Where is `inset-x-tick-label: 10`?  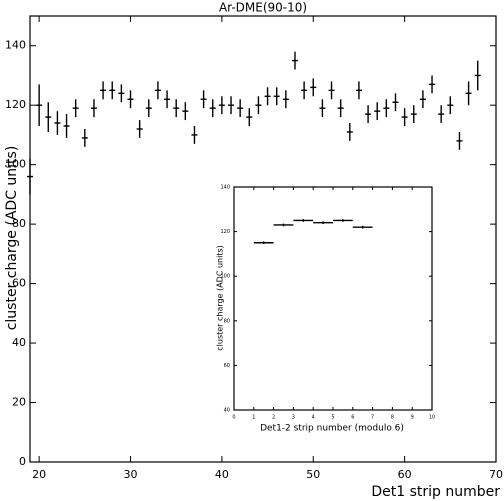 inset-x-tick-label: 10 is located at coordinates (432, 418).